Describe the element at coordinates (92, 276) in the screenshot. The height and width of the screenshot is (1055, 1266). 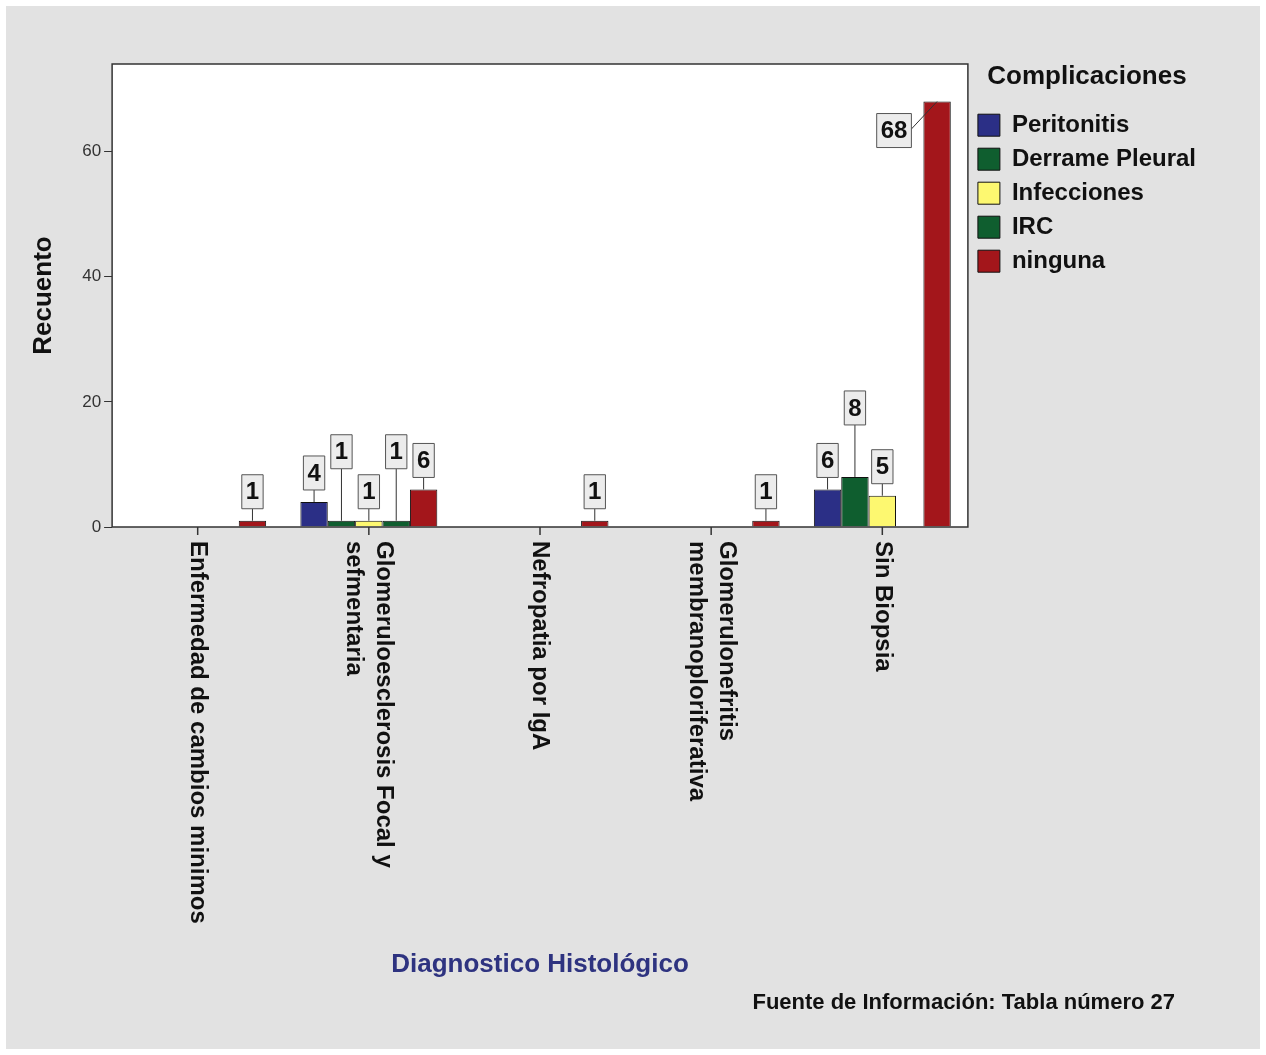
I see `y-tick-label: 40` at that location.